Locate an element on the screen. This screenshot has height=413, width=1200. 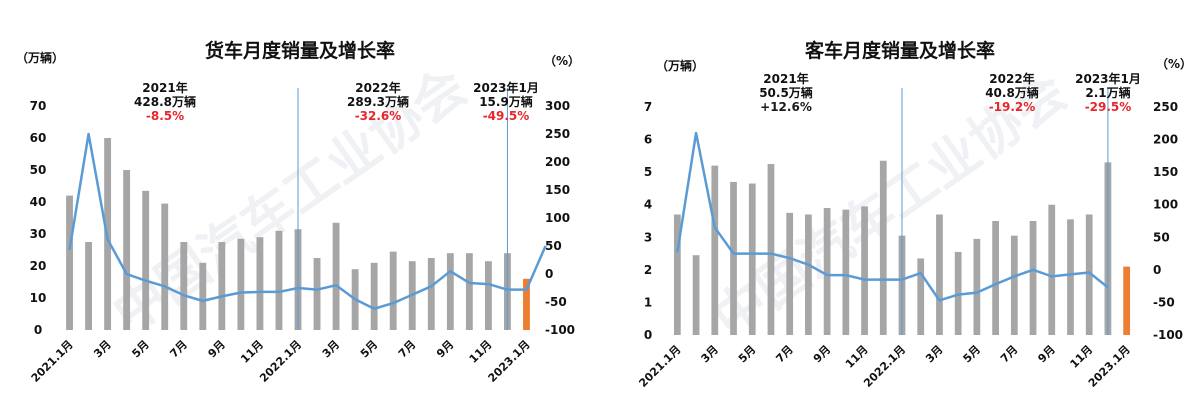
x-axis-tick-label: 5月 is located at coordinates (140, 349).